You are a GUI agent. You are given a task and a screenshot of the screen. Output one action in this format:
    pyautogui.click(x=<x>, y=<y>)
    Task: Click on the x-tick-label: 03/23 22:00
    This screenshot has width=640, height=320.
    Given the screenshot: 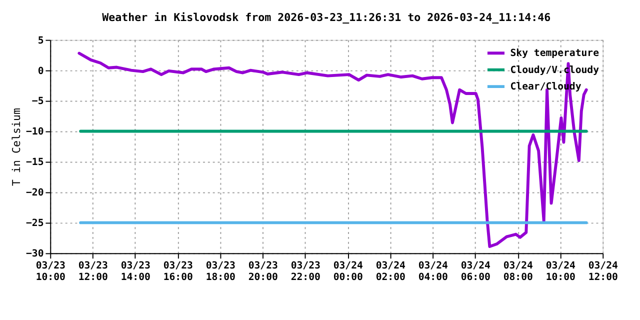 What is the action you would take?
    pyautogui.click(x=305, y=272)
    